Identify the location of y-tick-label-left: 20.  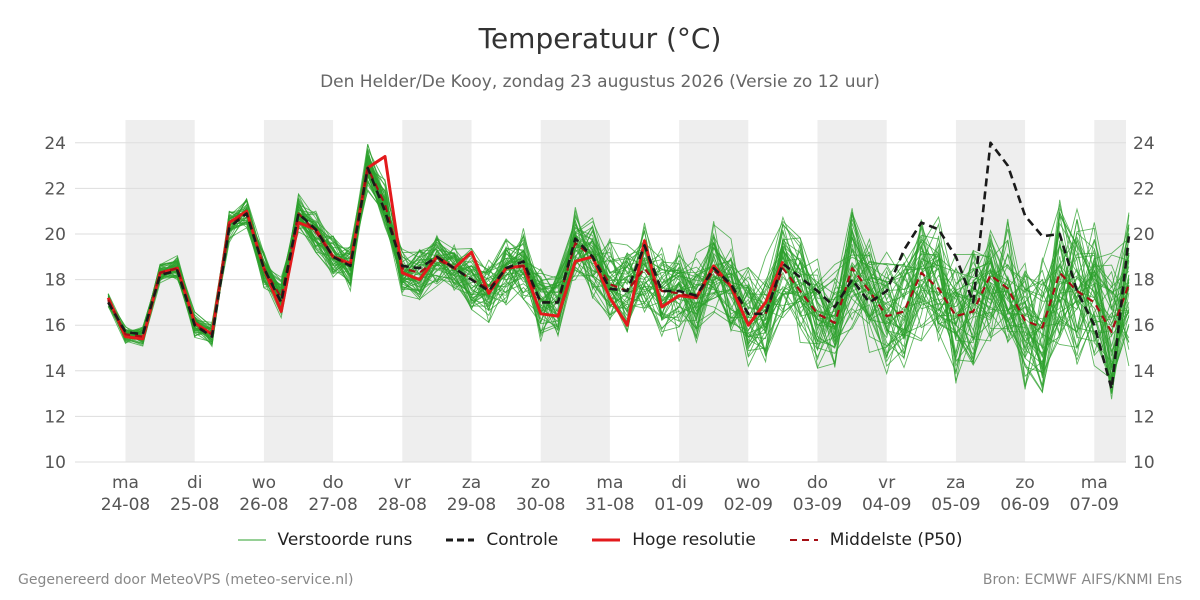
(55, 235).